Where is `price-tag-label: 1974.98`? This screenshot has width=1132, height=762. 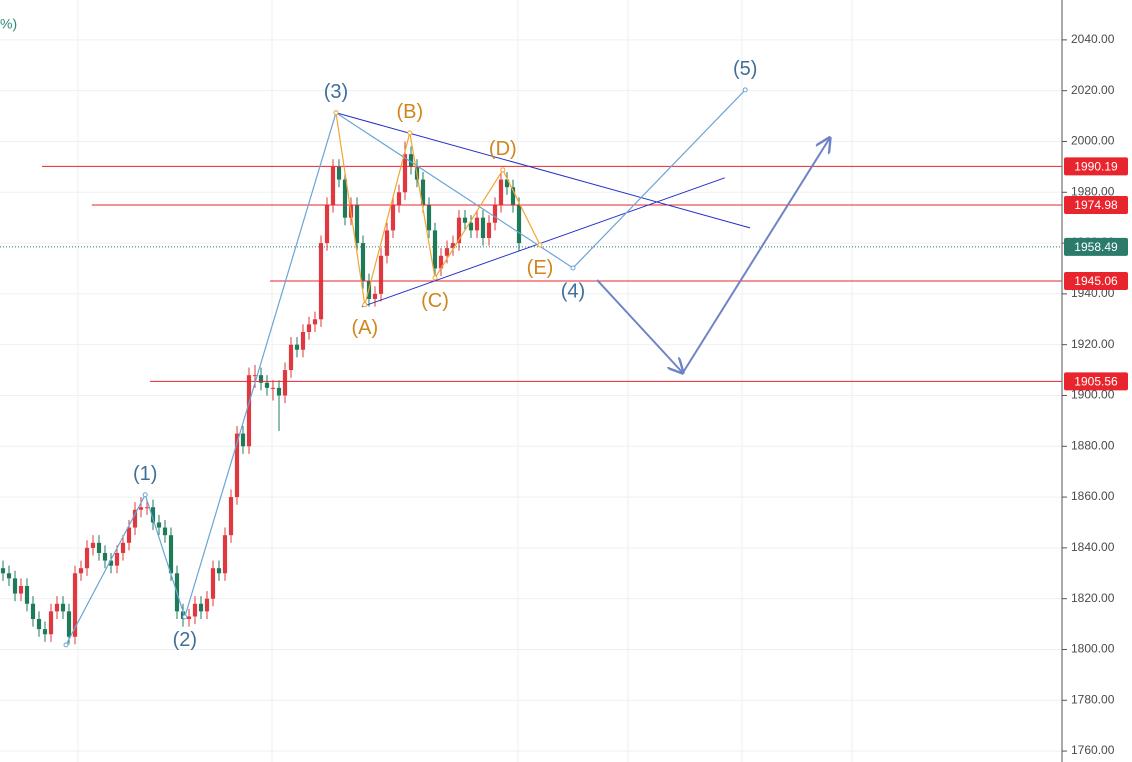
price-tag-label: 1974.98 is located at coordinates (1096, 205).